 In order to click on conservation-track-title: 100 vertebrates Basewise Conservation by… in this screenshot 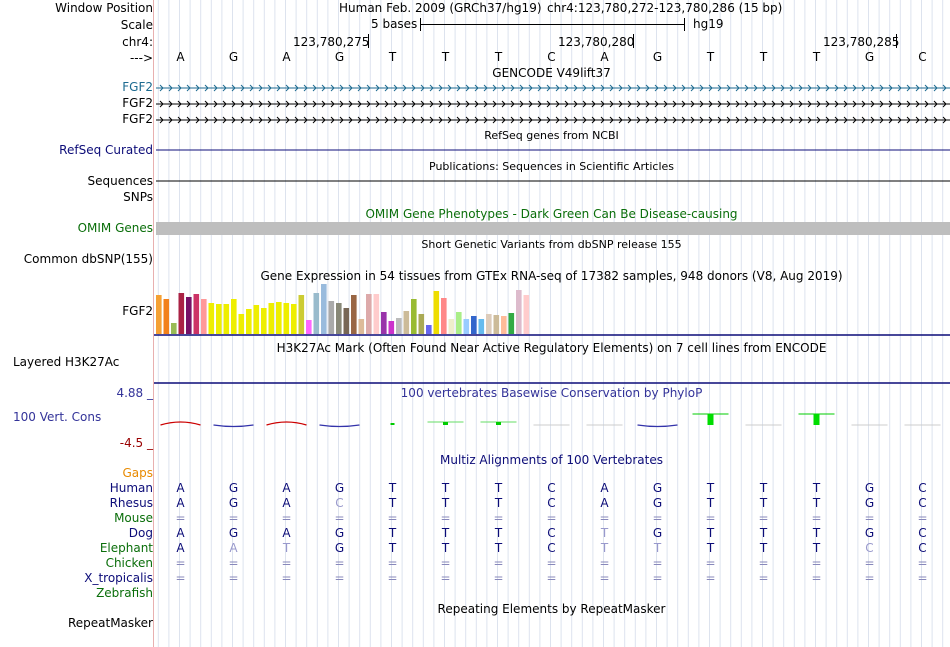, I will do `click(551, 393)`.